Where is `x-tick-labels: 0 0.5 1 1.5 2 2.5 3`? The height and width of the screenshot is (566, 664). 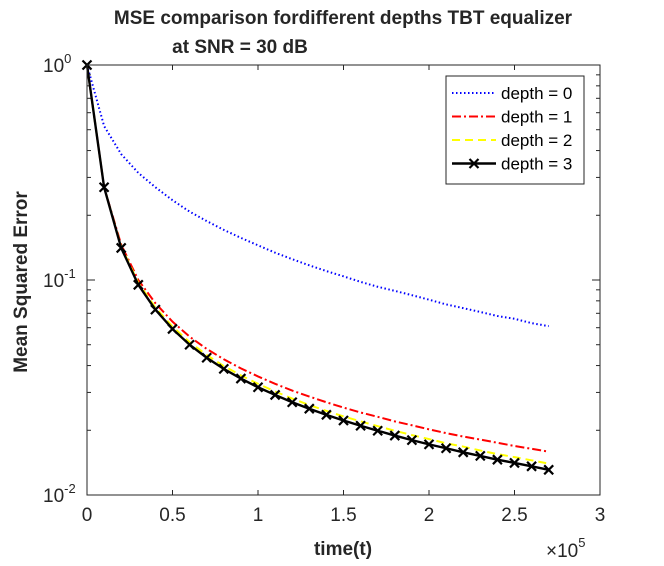 x-tick-labels: 0 0.5 1 1.5 2 2.5 3 is located at coordinates (344, 515).